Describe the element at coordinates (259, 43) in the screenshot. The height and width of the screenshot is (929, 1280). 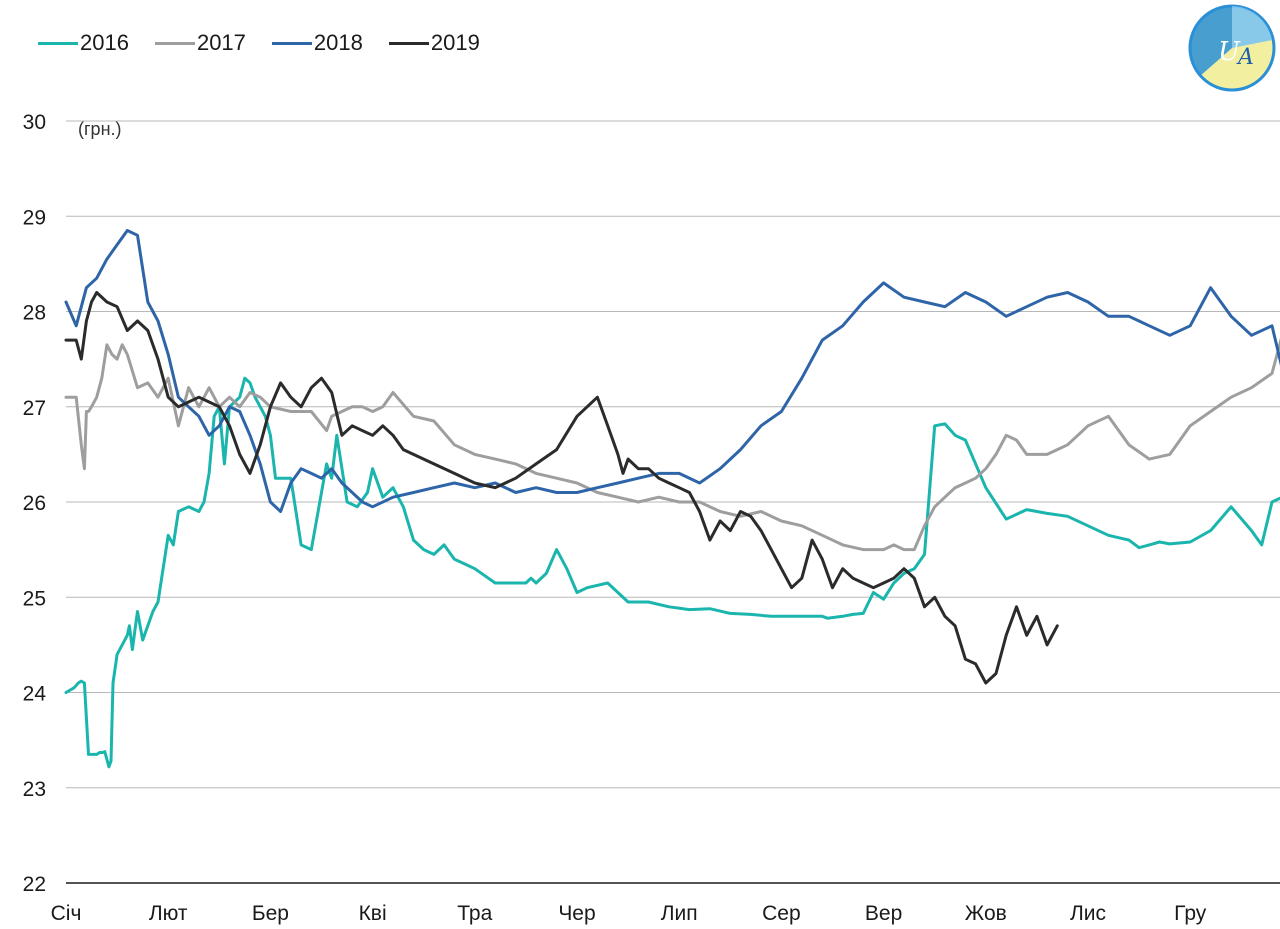
I see `chart-legend: 2016 2017 2018 2019` at that location.